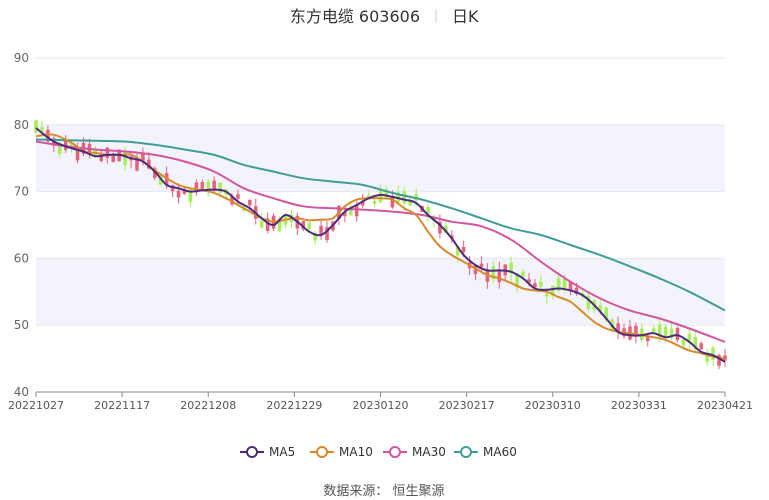 Image resolution: width=769 pixels, height=500 pixels. Describe the element at coordinates (355, 16) in the screenshot. I see `chart-title: 东方电缆 603606` at that location.